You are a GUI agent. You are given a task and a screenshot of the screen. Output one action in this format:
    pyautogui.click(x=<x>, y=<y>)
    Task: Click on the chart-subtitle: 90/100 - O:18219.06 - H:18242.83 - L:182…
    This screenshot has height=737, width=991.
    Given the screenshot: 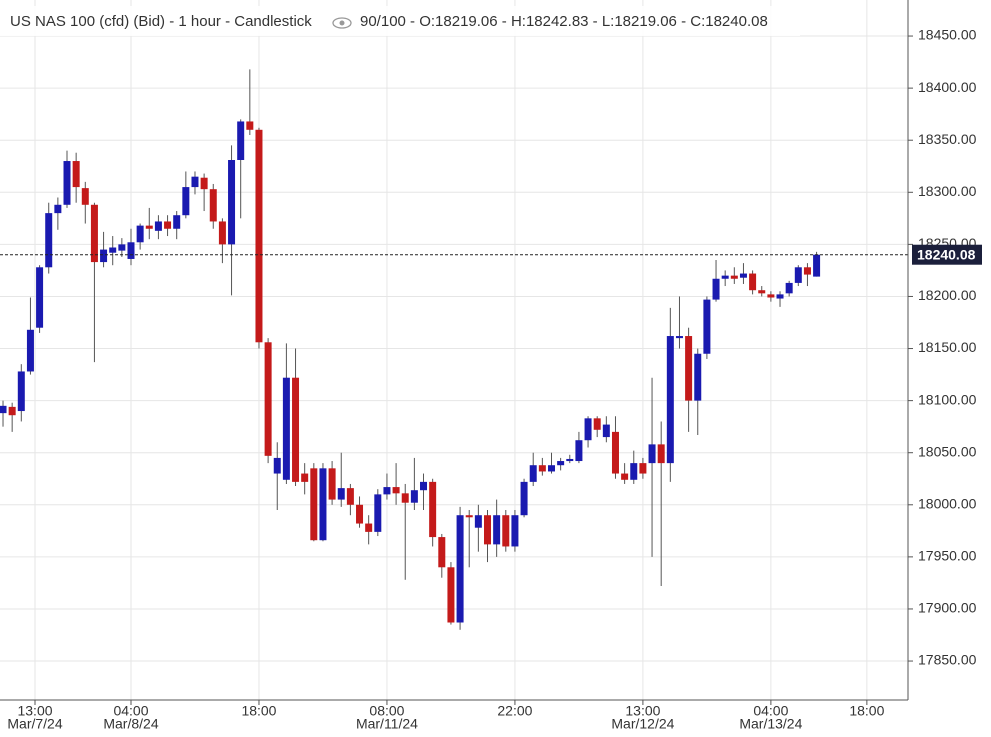 What is the action you would take?
    pyautogui.click(x=564, y=21)
    